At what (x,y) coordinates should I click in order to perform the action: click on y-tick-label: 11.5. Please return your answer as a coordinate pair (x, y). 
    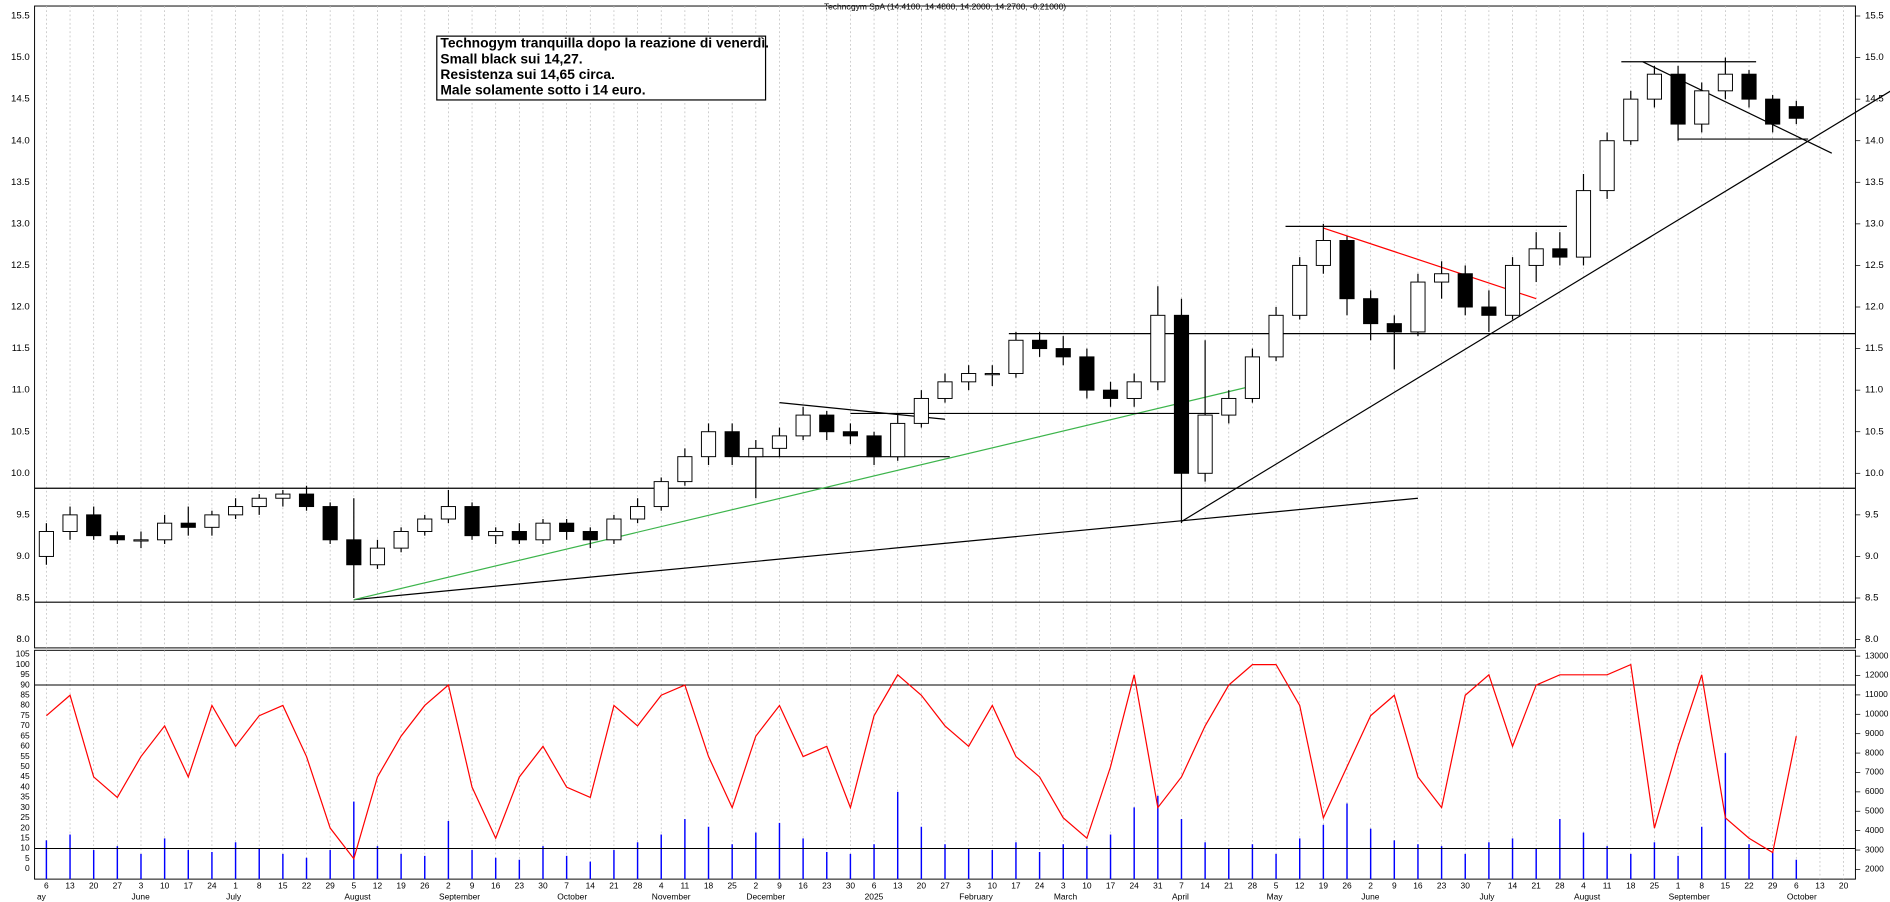
    Looking at the image, I should click on (1874, 348).